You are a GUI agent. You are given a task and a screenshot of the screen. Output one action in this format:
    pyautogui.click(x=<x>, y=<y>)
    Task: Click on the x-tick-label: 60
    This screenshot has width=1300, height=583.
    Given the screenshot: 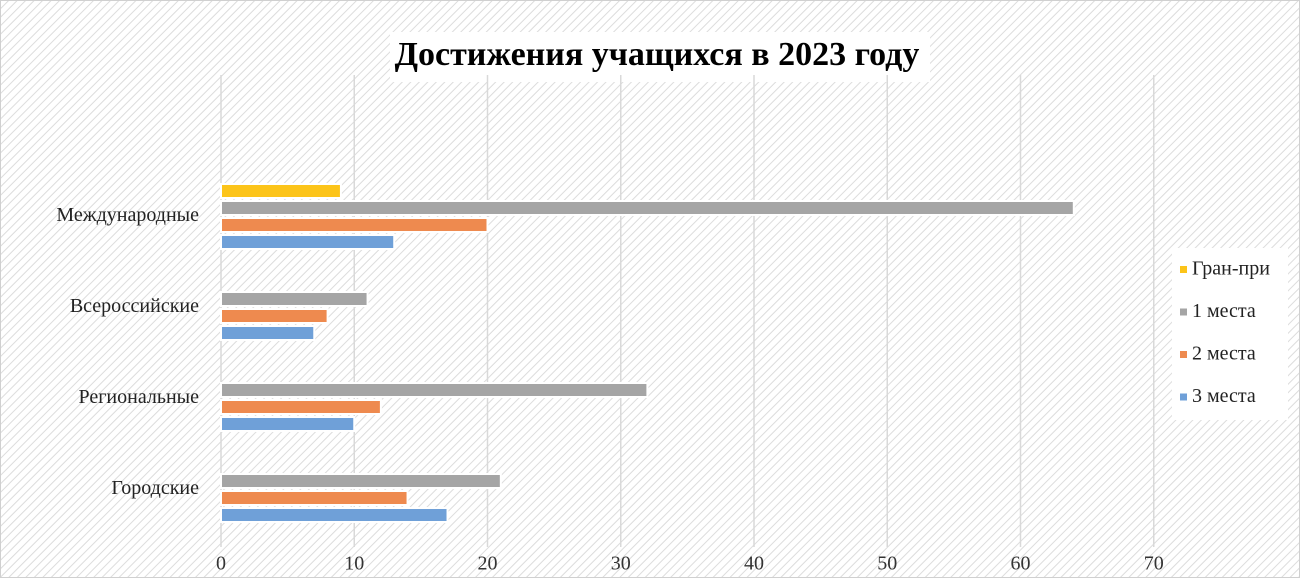 What is the action you would take?
    pyautogui.click(x=1021, y=564)
    